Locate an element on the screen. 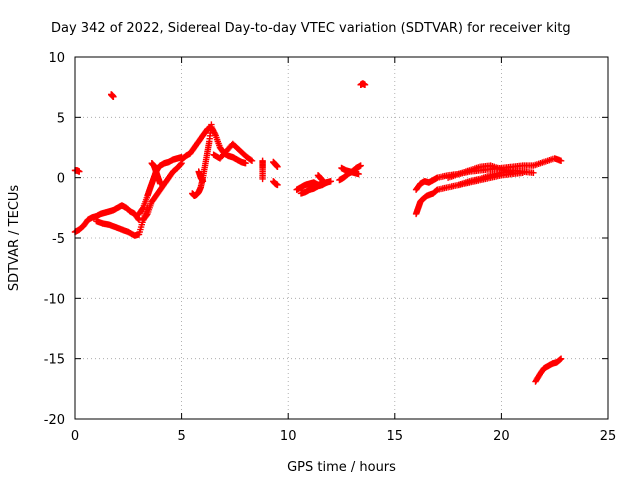  data-point-s21 is located at coordinates (561, 160).